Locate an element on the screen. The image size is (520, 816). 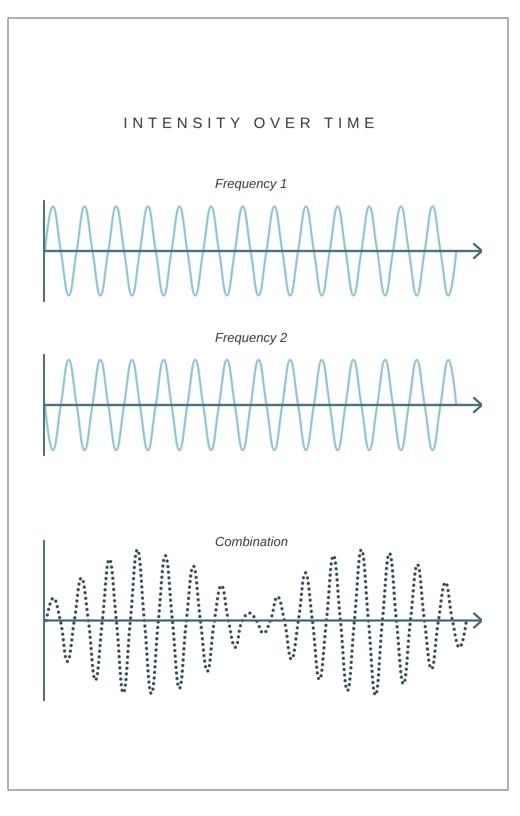
chart-subtitle: Combination is located at coordinates (251, 541).